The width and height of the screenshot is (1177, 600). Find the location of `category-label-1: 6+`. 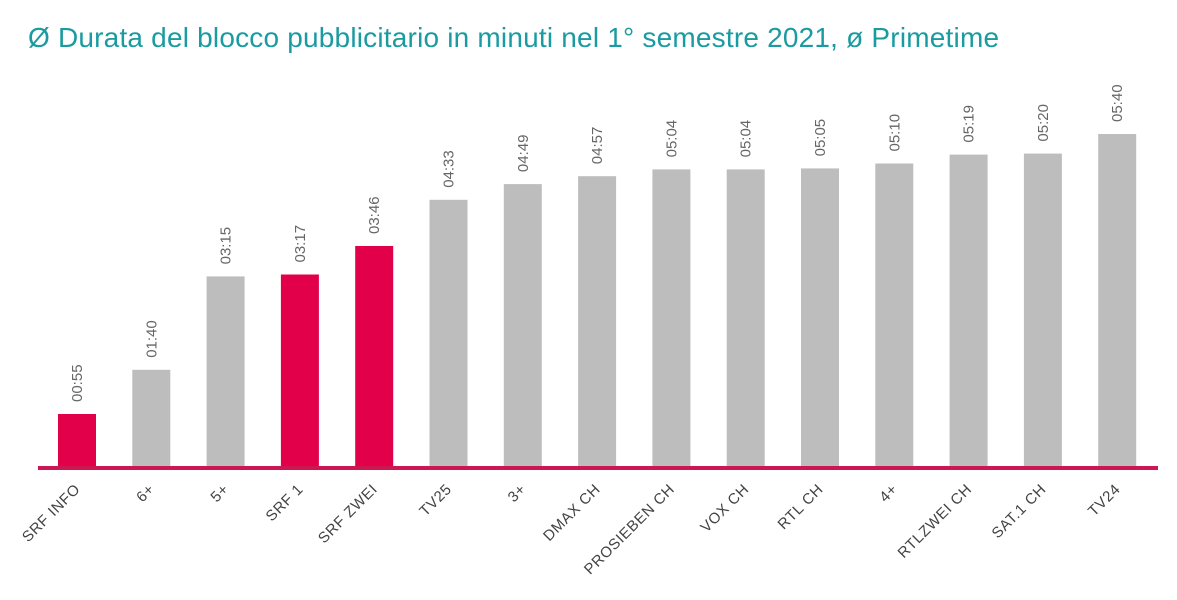

category-label-1: 6+ is located at coordinates (145, 493).